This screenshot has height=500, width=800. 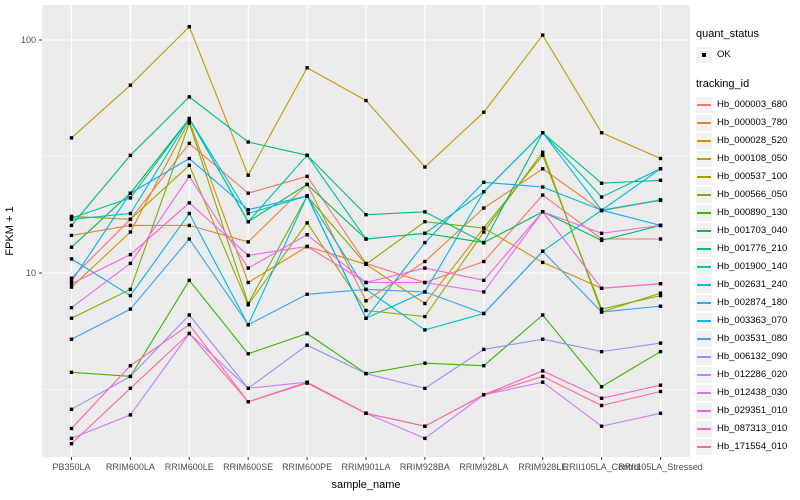 I want to click on legend-entry-Hb_003363_070: Hb_003363_070, so click(x=748, y=320).